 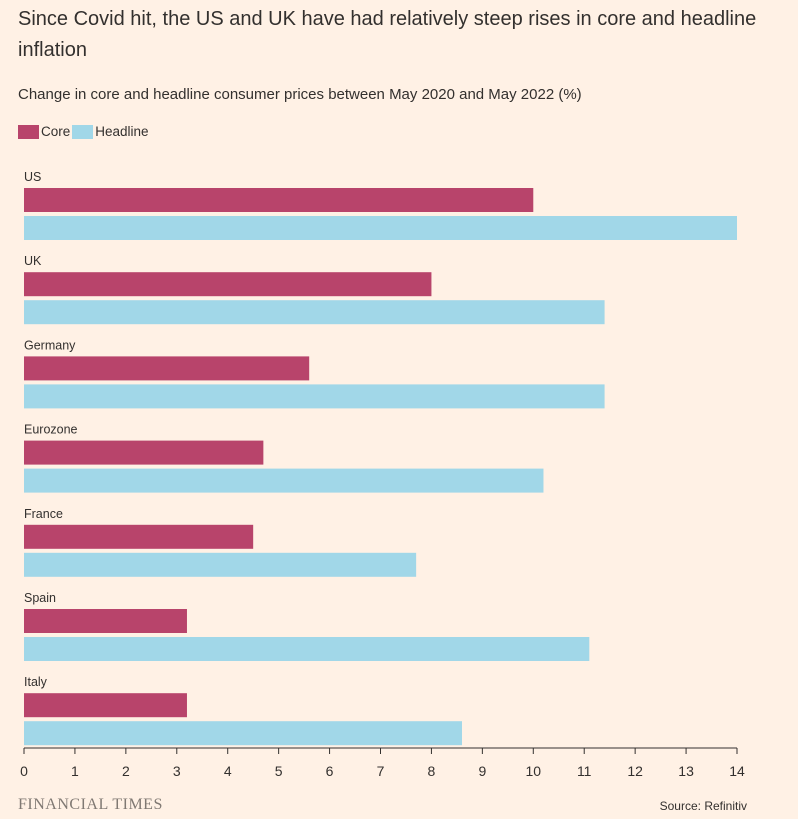 What do you see at coordinates (43, 514) in the screenshot?
I see `category-label-france: France` at bounding box center [43, 514].